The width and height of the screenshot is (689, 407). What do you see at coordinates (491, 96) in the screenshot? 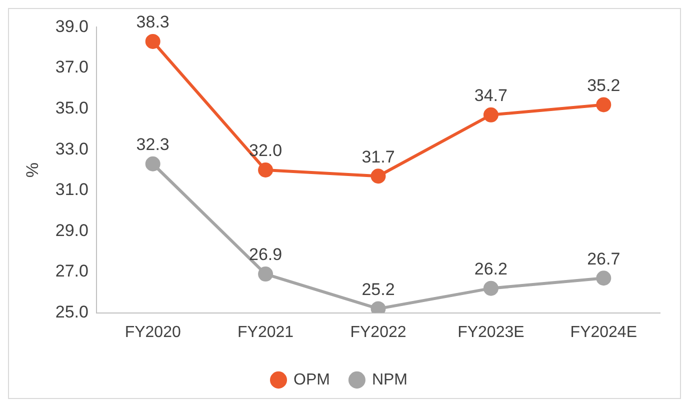
I see `data-label: 34.7` at bounding box center [491, 96].